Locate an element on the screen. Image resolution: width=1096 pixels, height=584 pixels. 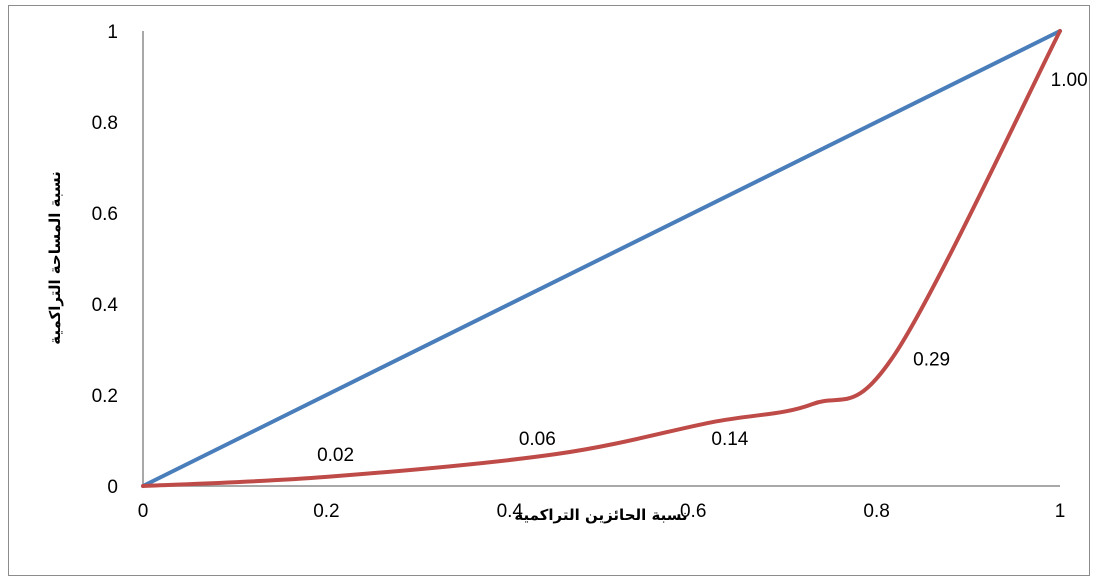
x-tick-label: 1 is located at coordinates (1060, 511).